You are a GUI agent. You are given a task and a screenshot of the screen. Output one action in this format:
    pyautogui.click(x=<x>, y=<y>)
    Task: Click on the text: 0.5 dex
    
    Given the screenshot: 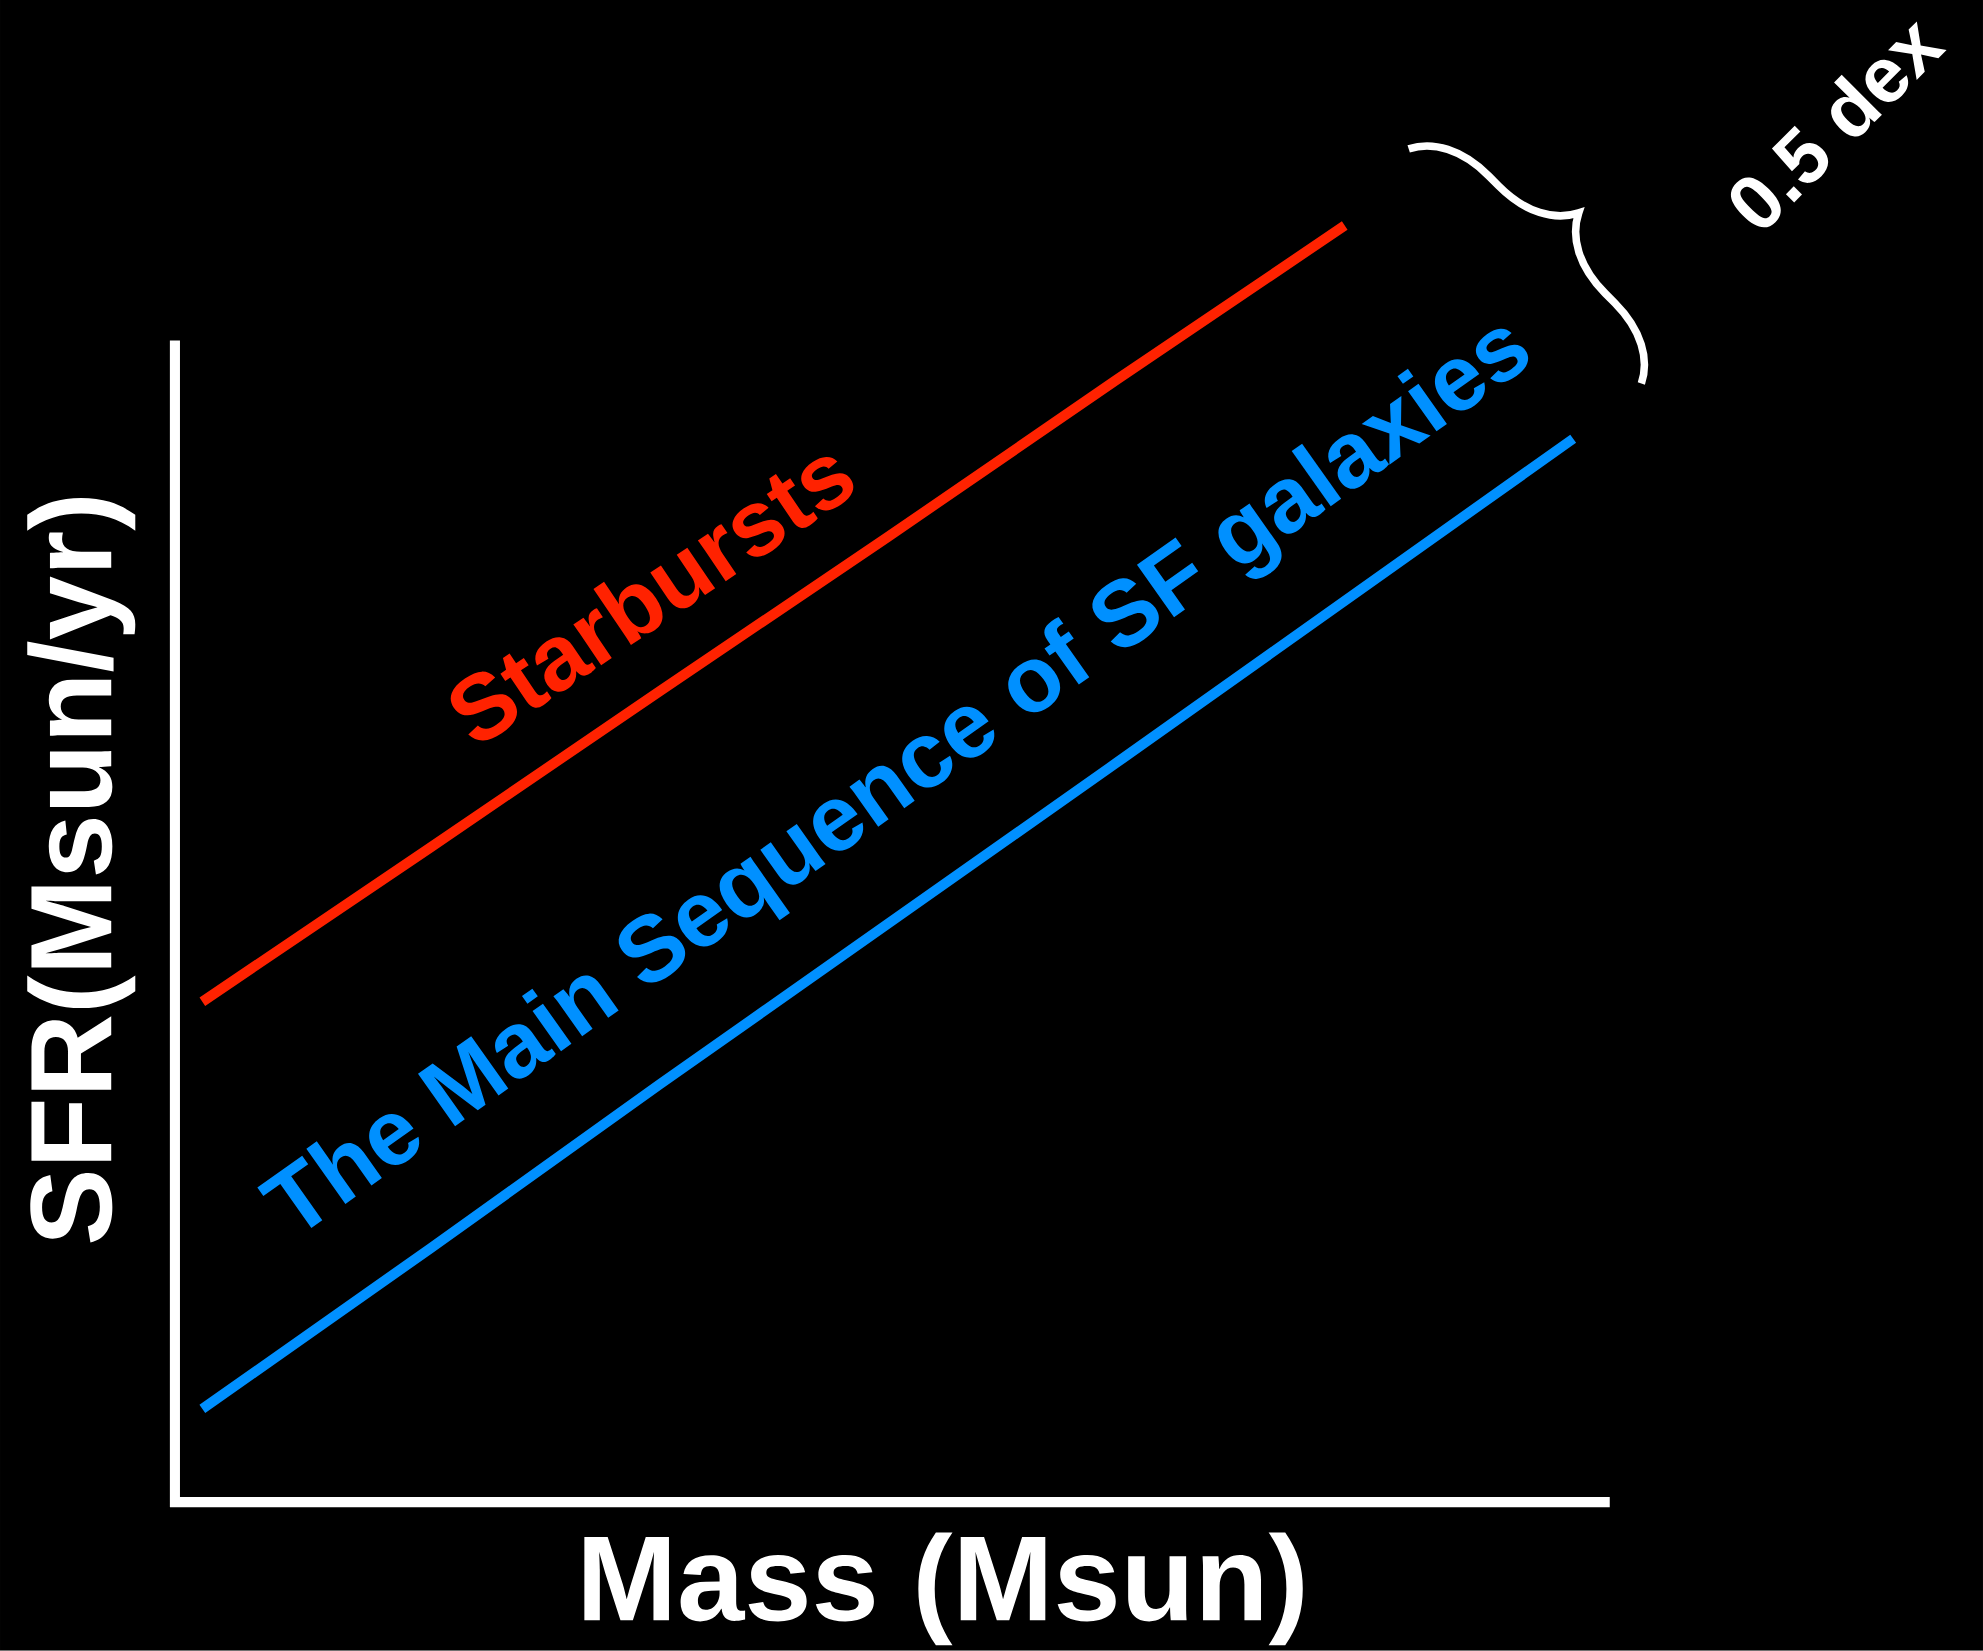 What is the action you would take?
    pyautogui.click(x=1838, y=124)
    